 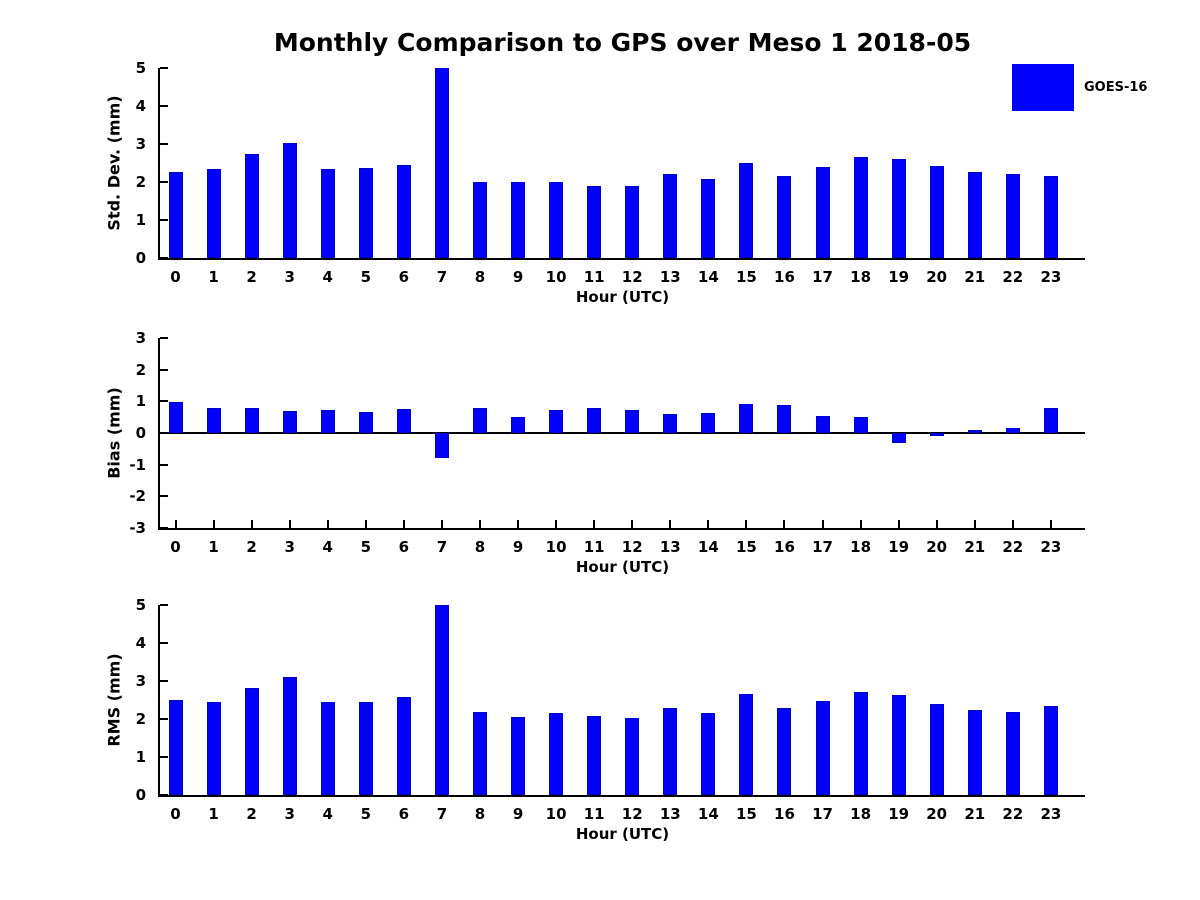 I want to click on y-tick-label--3: -3, so click(x=137, y=528).